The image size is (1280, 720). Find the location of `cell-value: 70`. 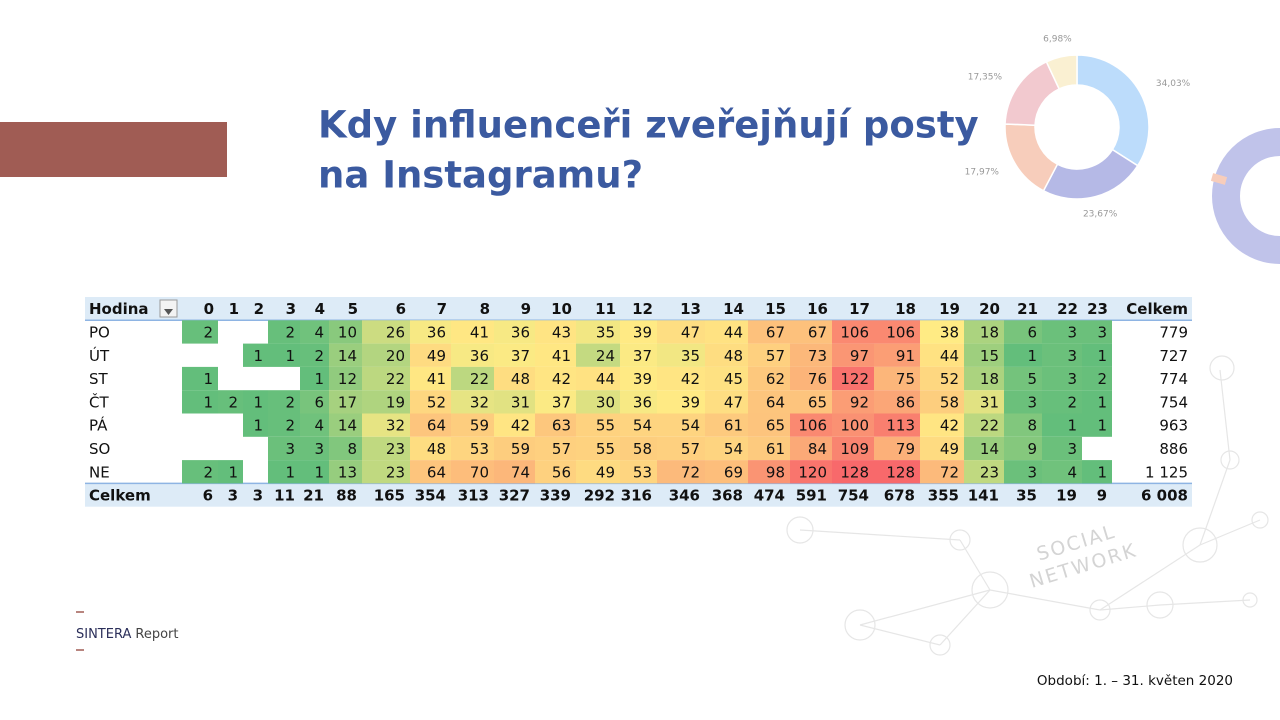

cell-value: 70 is located at coordinates (479, 472).